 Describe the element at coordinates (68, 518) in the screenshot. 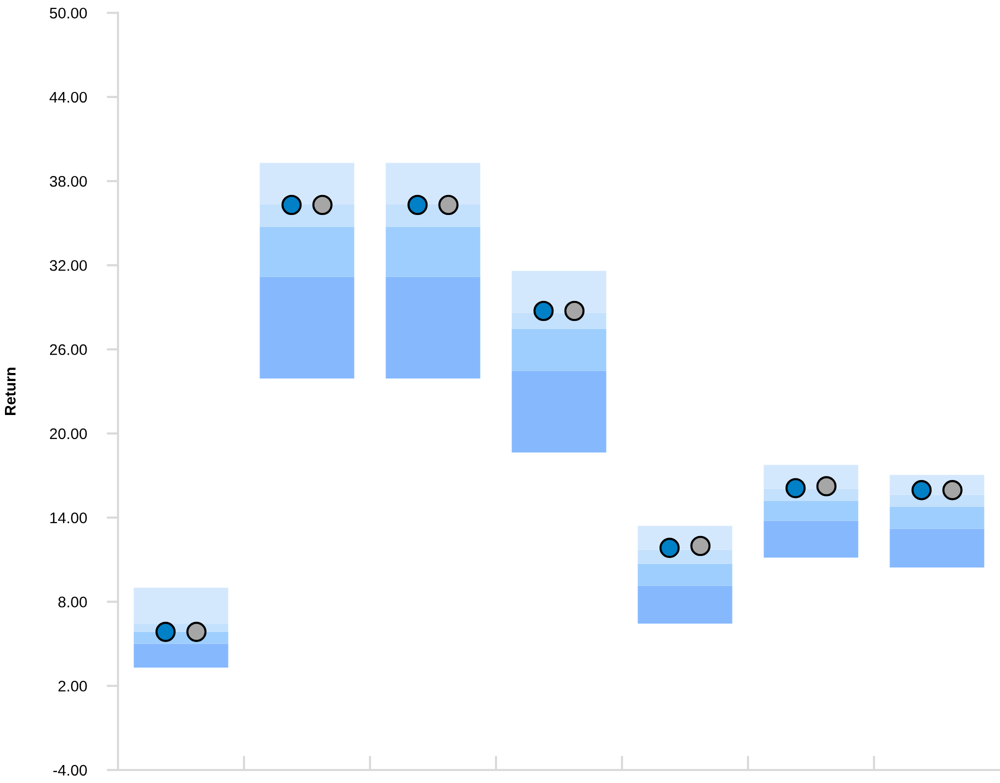

I see `y-tick-label: 14.00` at that location.